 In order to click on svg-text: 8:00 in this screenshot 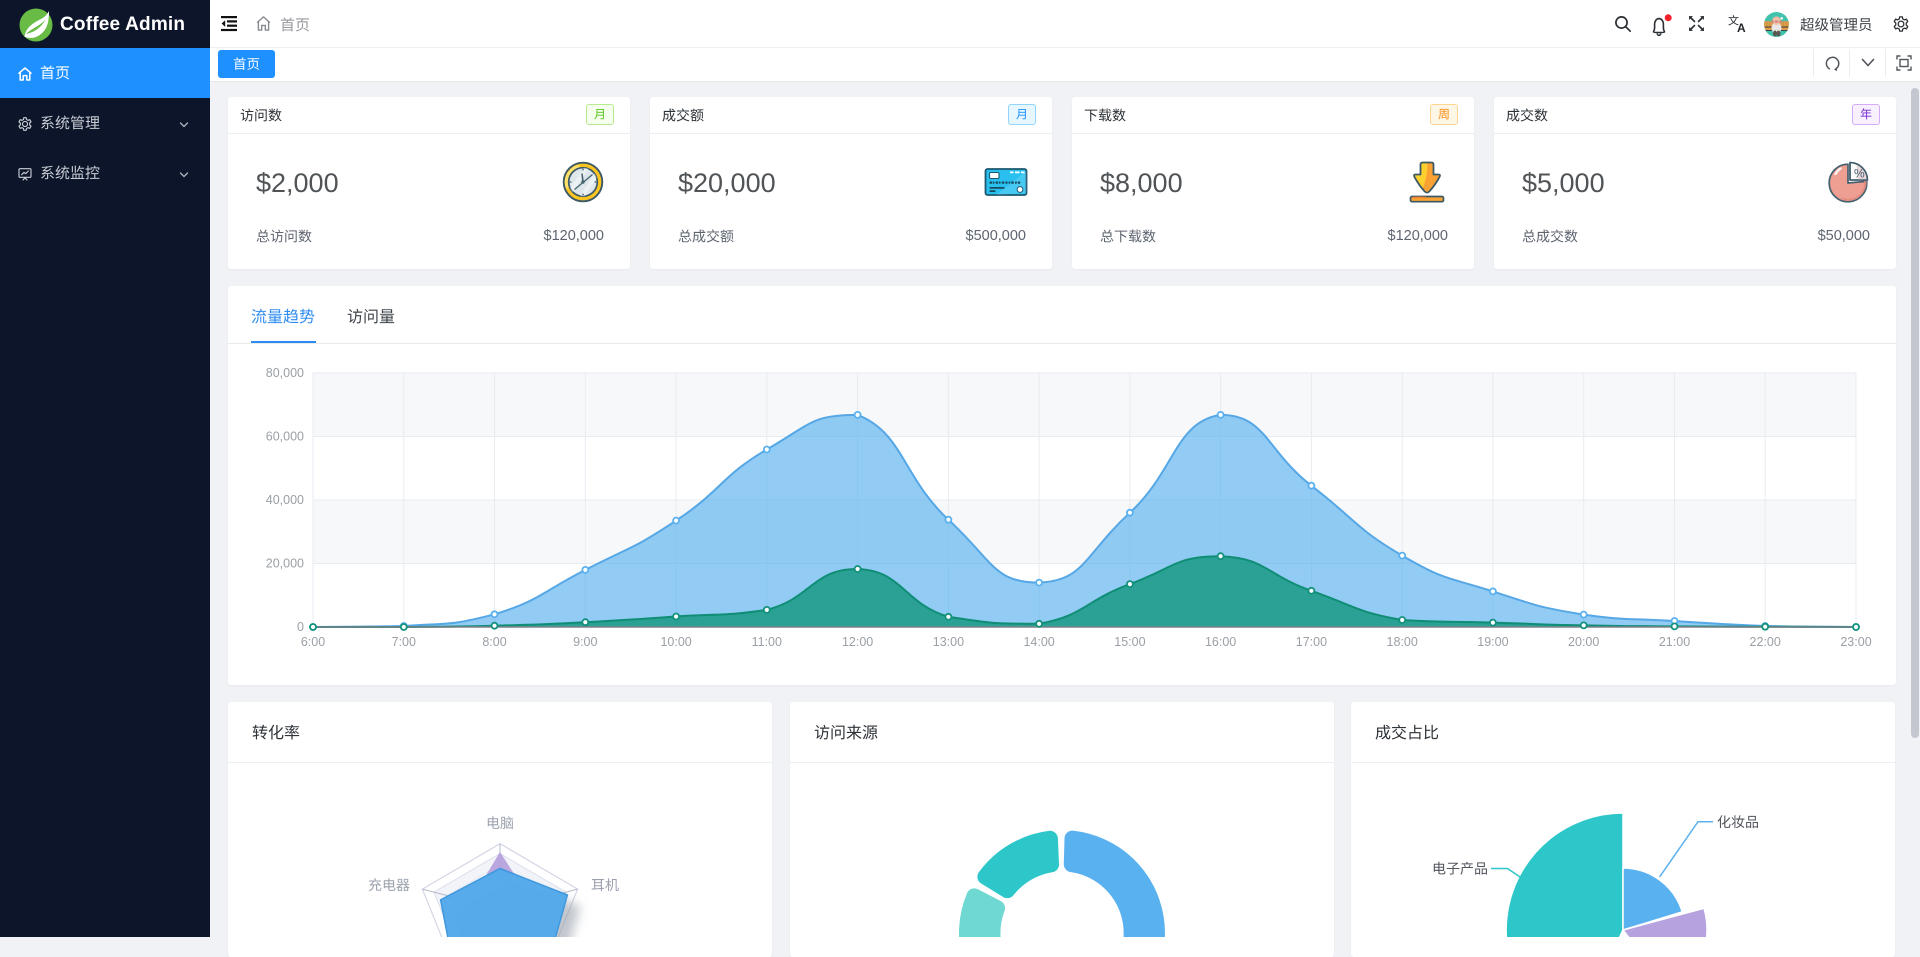, I will do `click(494, 642)`.